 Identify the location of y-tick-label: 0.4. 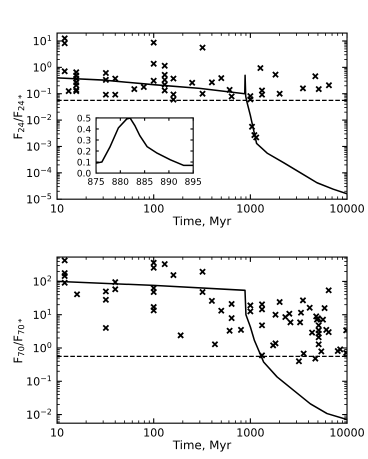
(84, 129).